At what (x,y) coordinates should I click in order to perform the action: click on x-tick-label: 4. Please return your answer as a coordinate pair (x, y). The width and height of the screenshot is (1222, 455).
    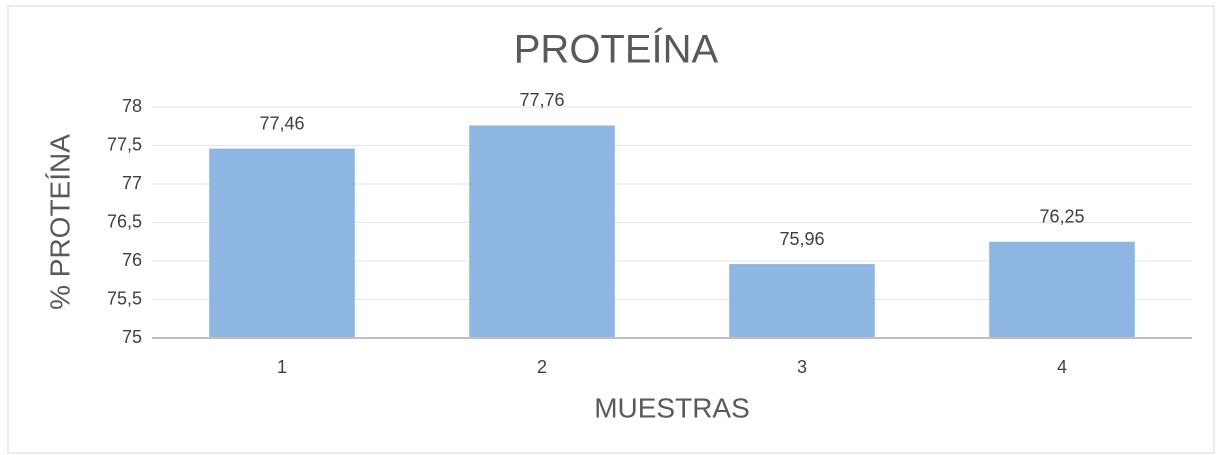
    Looking at the image, I should click on (1062, 367).